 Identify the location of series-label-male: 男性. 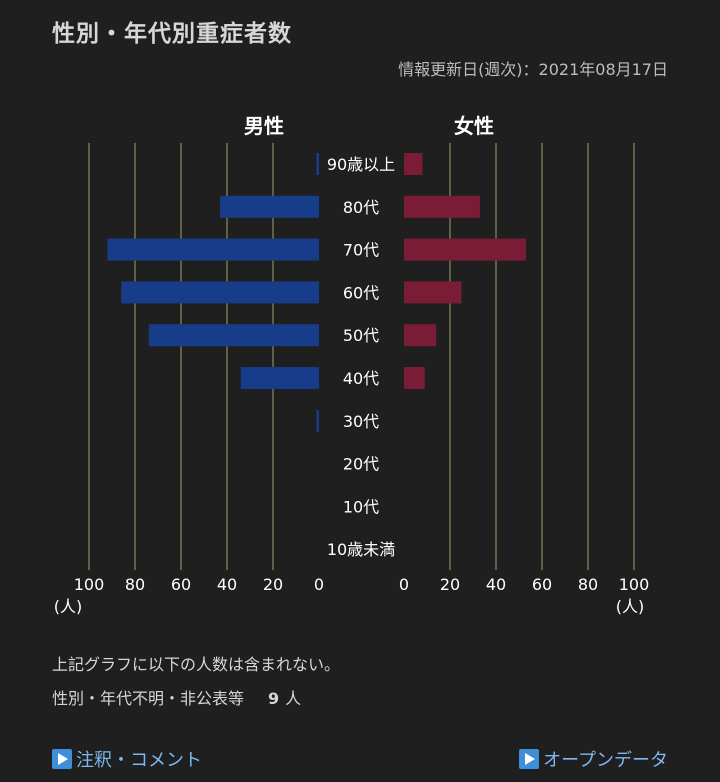
(264, 126).